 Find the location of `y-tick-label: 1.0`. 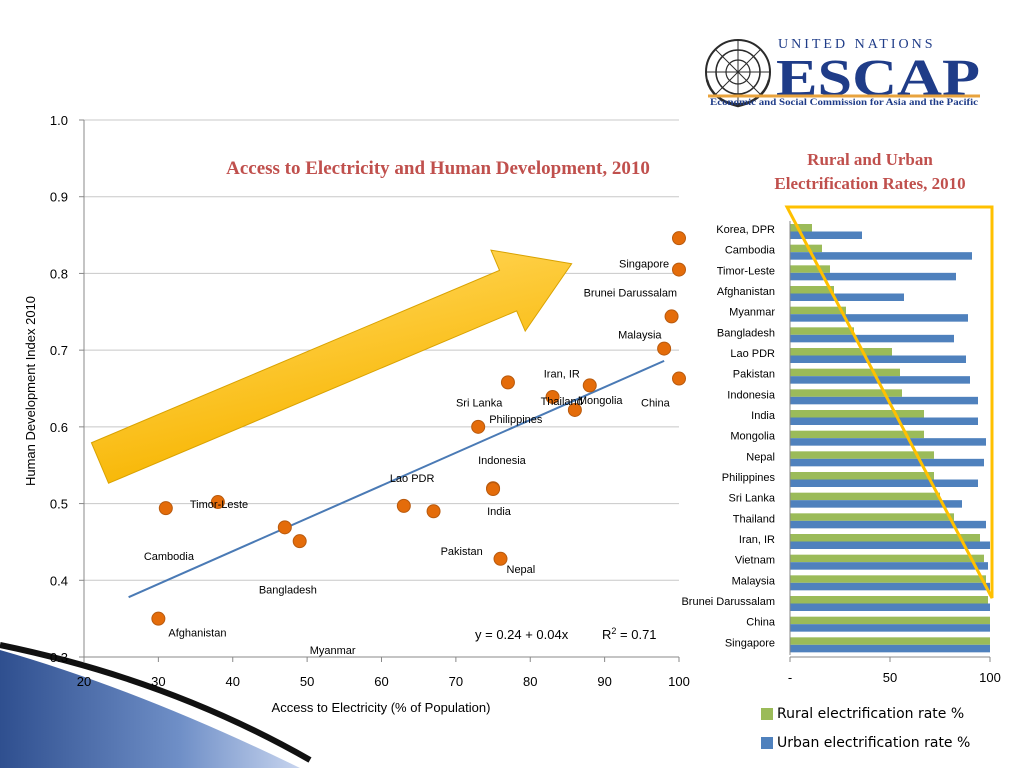

y-tick-label: 1.0 is located at coordinates (59, 120).